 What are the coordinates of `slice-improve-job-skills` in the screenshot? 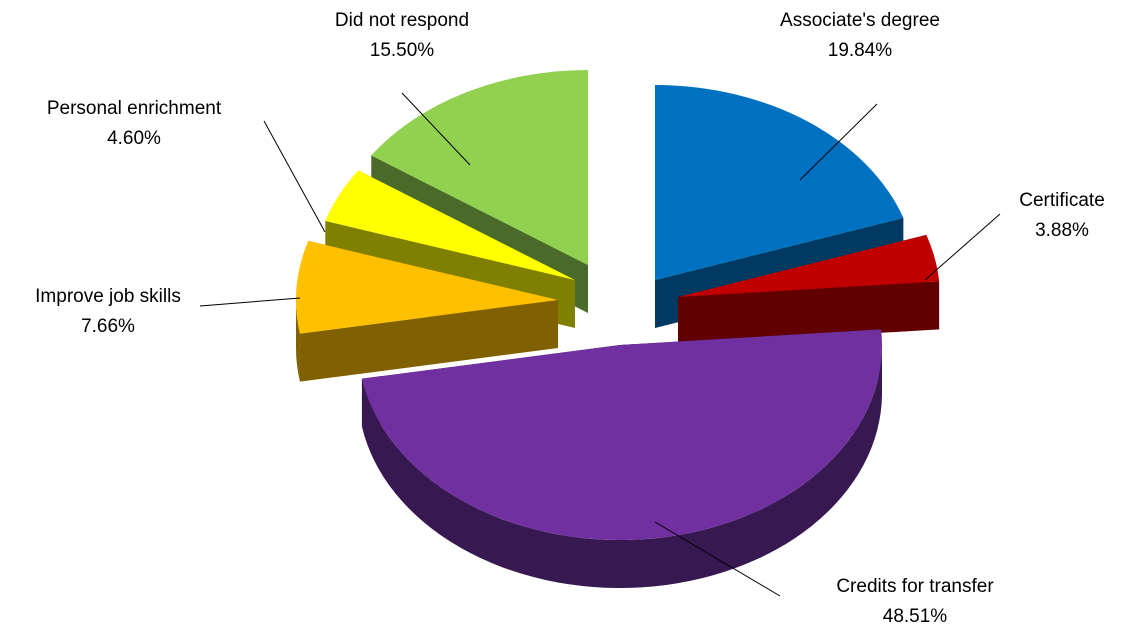 It's located at (427, 311).